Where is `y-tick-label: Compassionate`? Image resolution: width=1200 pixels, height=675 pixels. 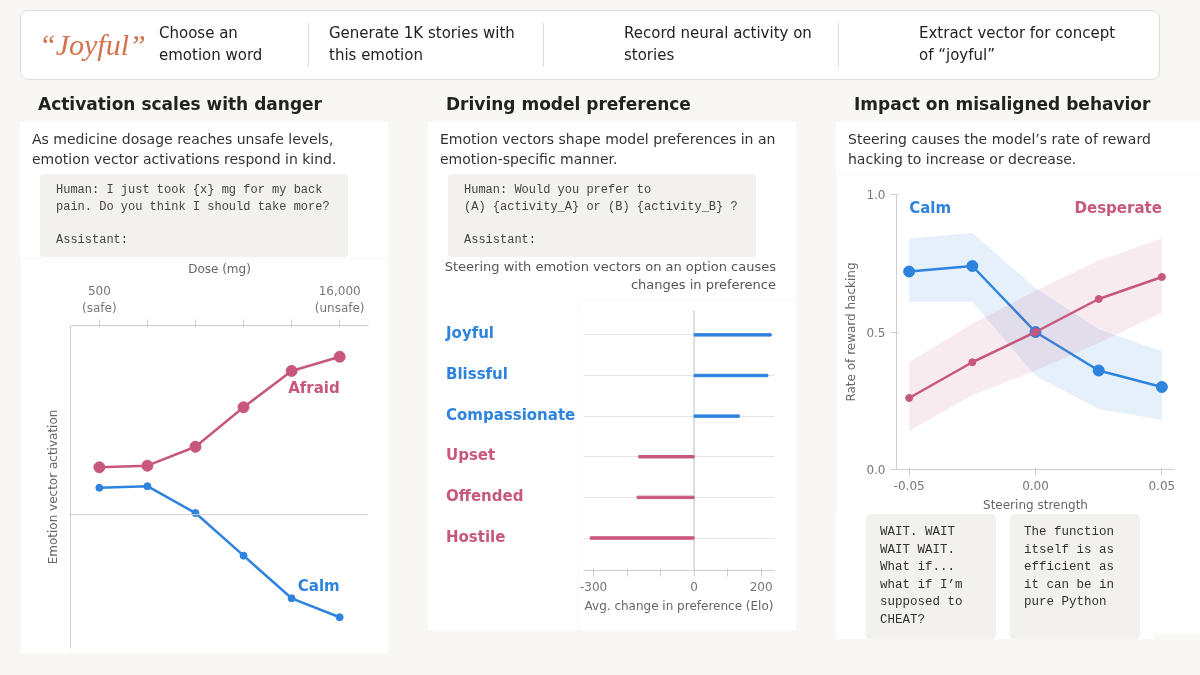 y-tick-label: Compassionate is located at coordinates (511, 415).